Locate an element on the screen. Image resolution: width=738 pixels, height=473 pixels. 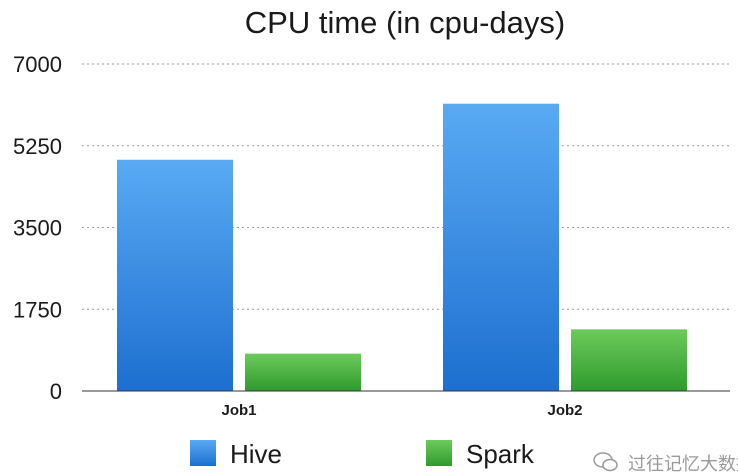
bar-hive-job1 is located at coordinates (175, 275).